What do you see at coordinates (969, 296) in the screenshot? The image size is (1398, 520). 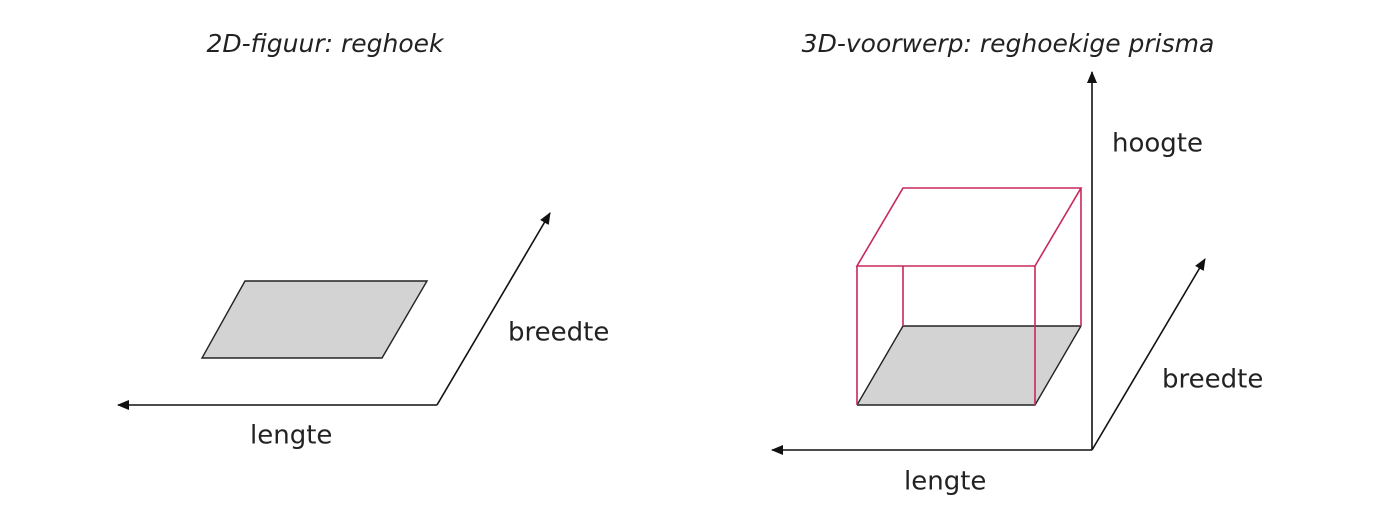 I see `prism-edges` at bounding box center [969, 296].